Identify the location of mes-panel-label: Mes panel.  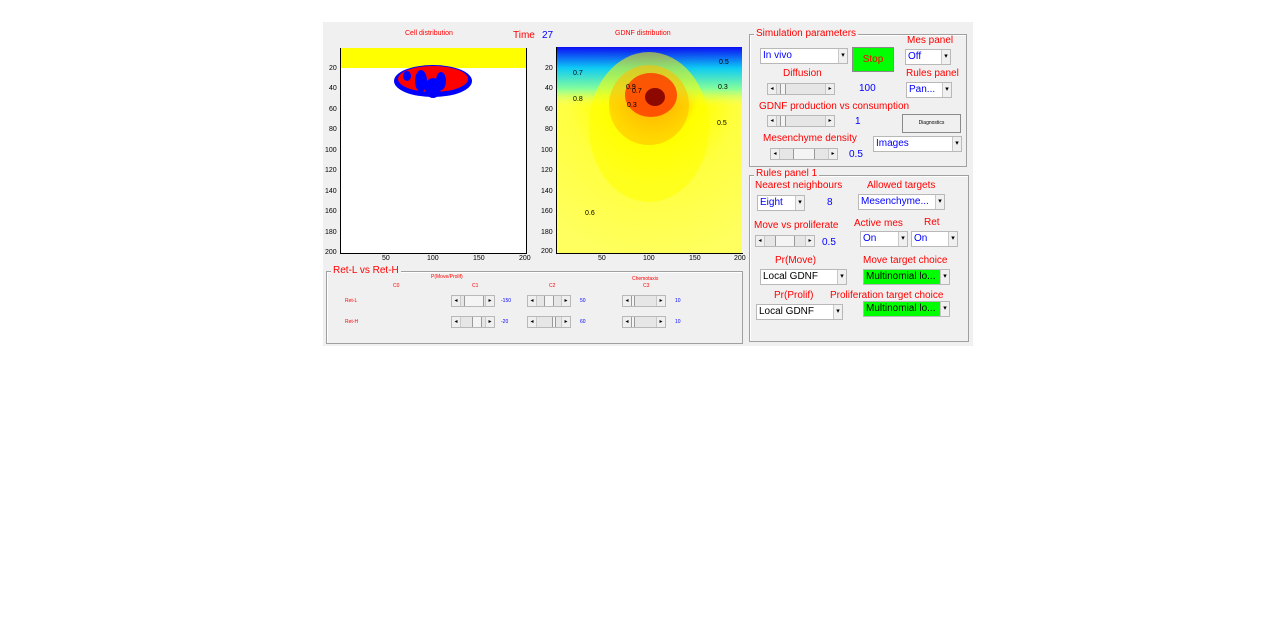
(930, 40).